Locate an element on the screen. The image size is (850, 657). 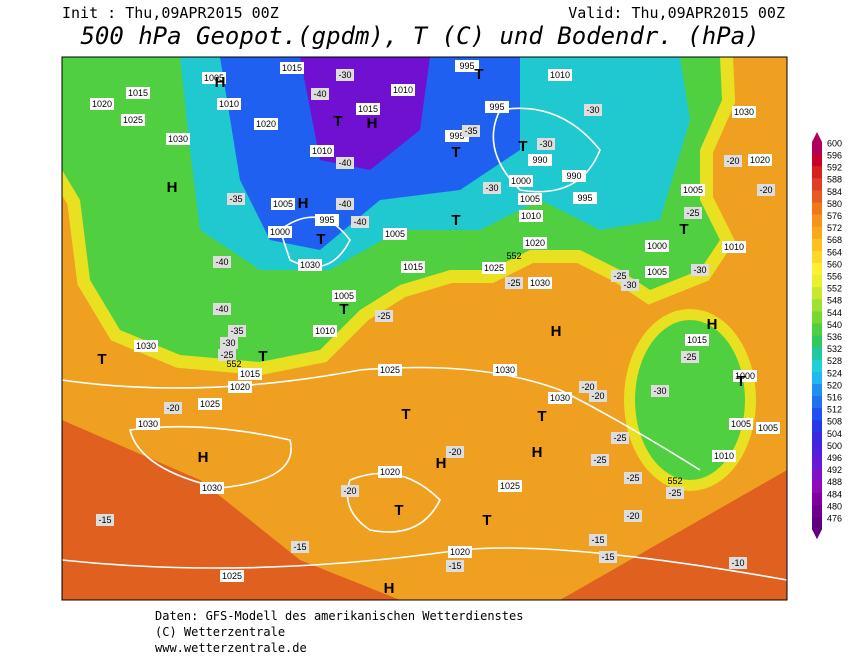
footer-line: www.wetterzentrale.de is located at coordinates (231, 648).